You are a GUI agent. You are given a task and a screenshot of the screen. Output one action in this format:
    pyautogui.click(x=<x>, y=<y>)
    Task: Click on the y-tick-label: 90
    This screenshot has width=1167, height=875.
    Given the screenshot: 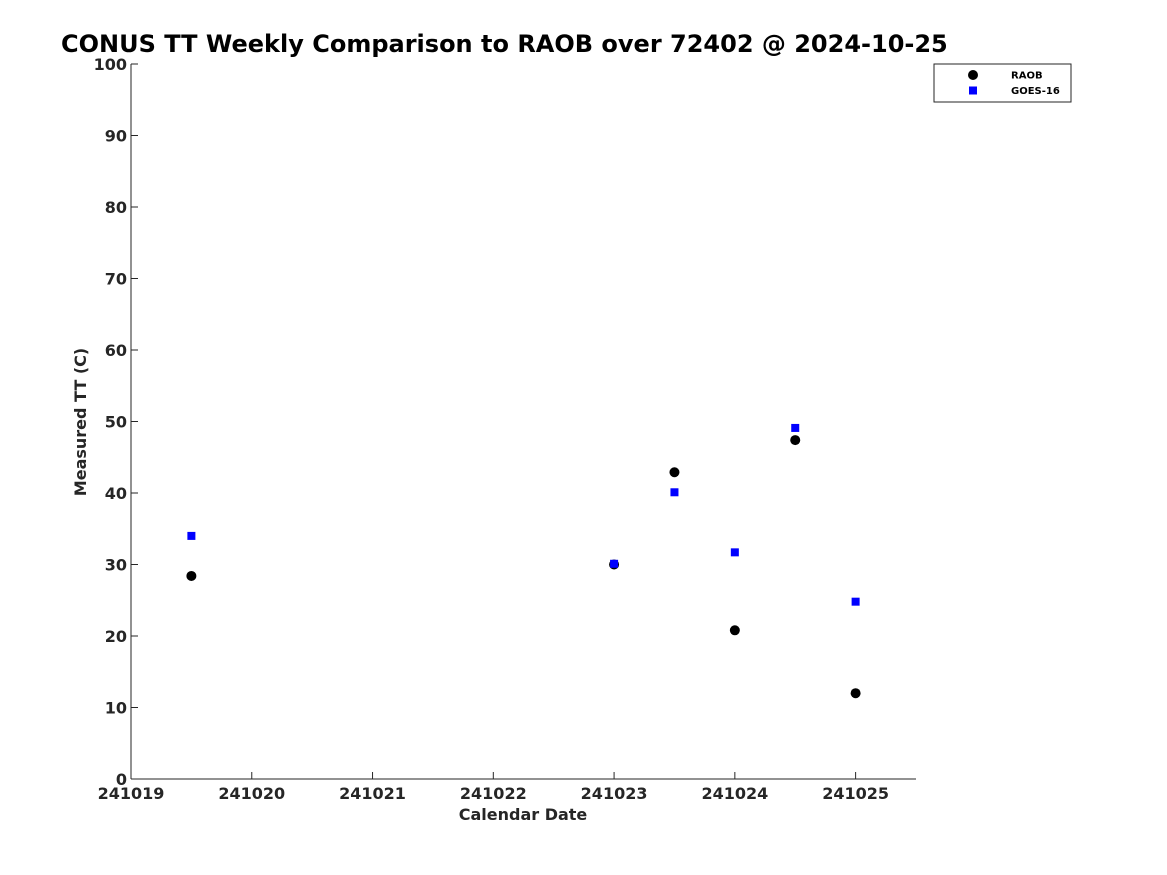 What is the action you would take?
    pyautogui.click(x=116, y=136)
    